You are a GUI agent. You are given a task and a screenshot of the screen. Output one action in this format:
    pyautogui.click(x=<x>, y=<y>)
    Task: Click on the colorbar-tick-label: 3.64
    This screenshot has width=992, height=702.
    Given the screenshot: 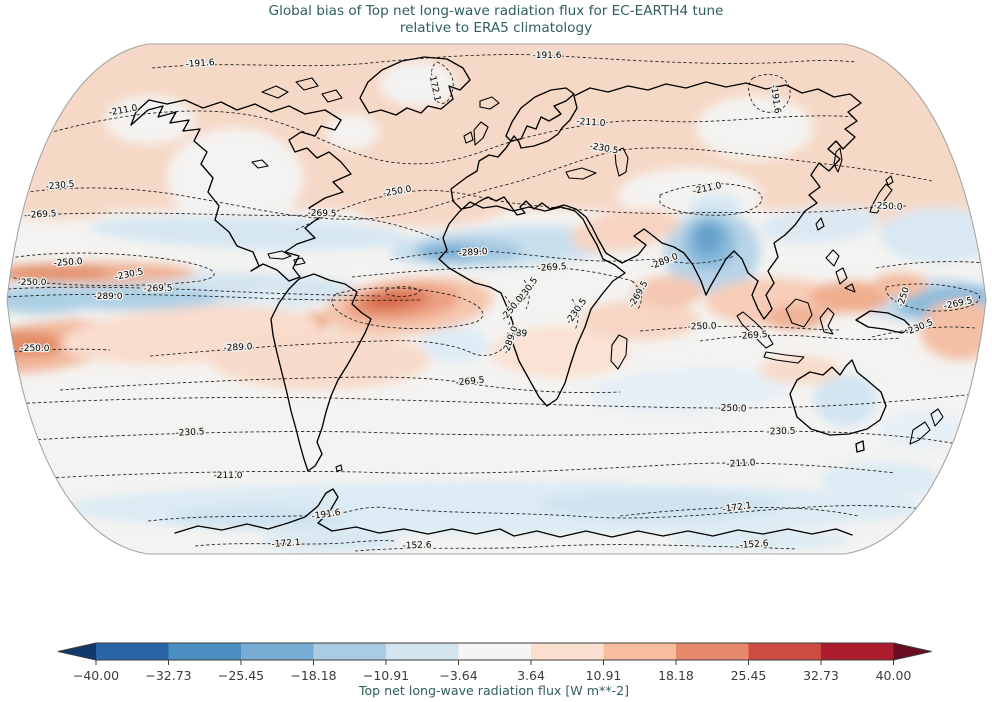 What is the action you would take?
    pyautogui.click(x=531, y=675)
    